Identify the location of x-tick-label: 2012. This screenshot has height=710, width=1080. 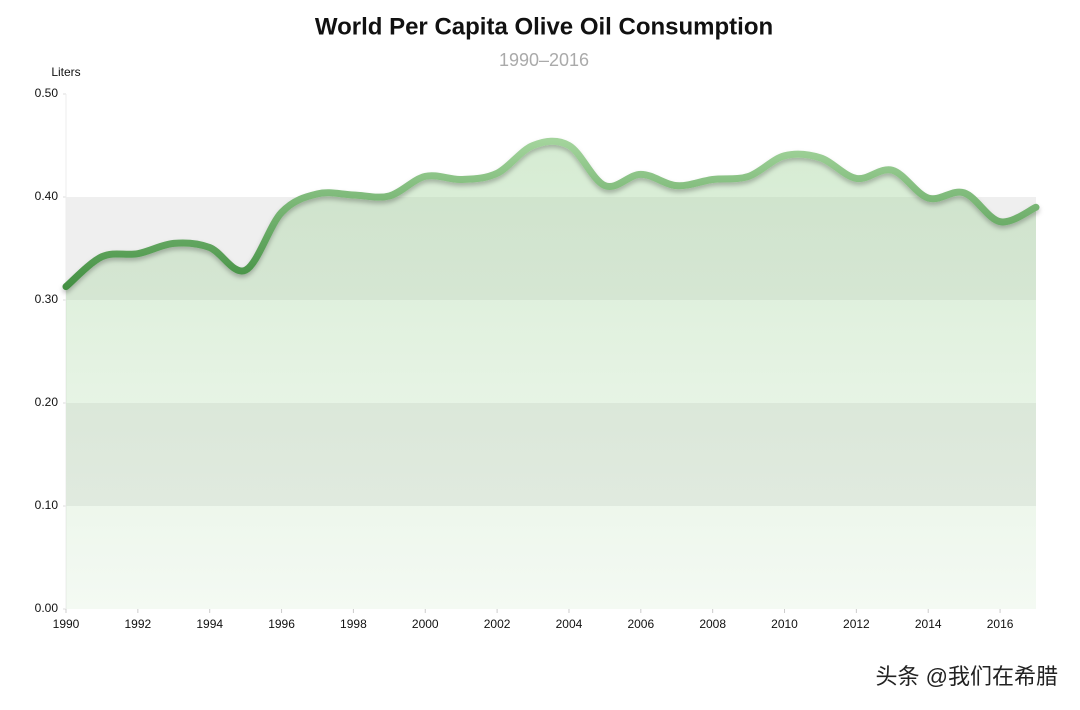
(856, 624).